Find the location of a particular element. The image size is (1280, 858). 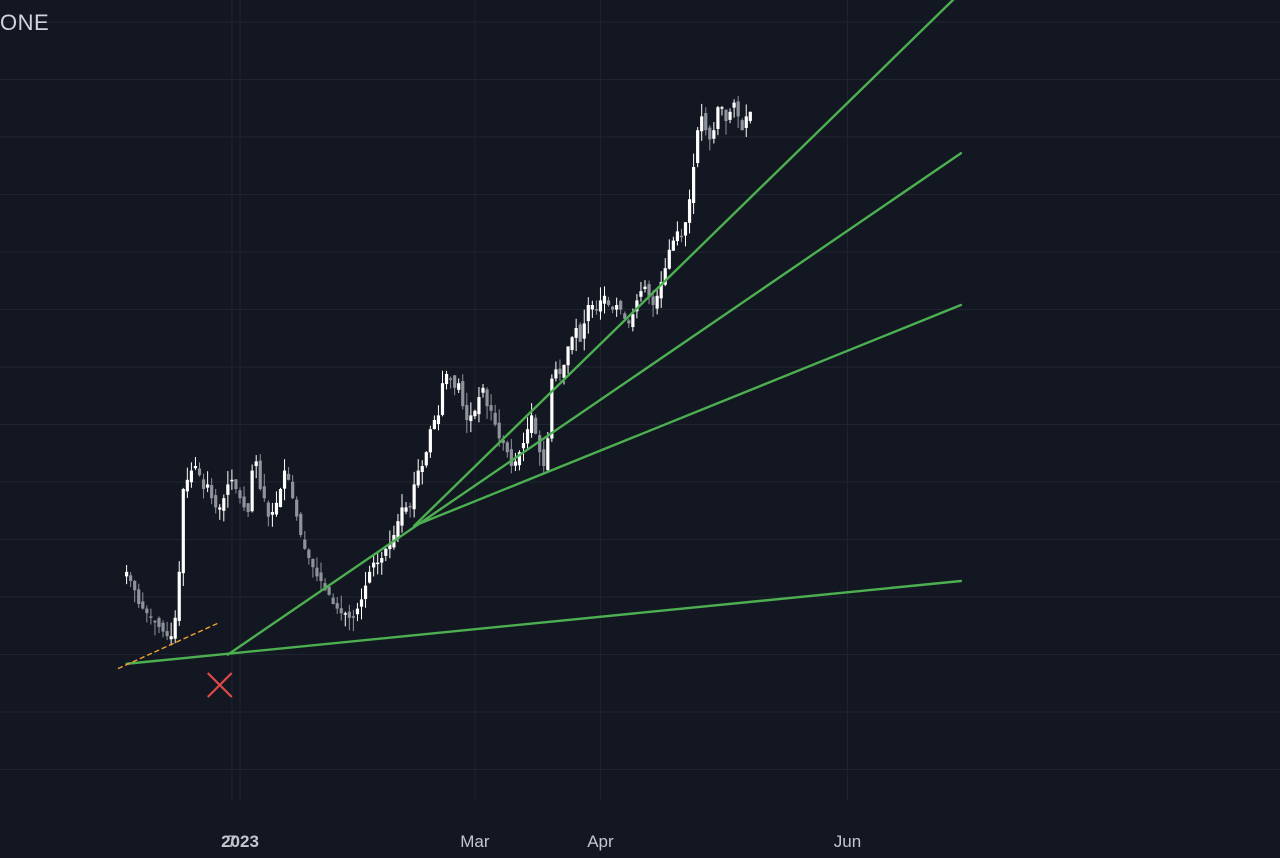

dashed-trendline is located at coordinates (169, 645).